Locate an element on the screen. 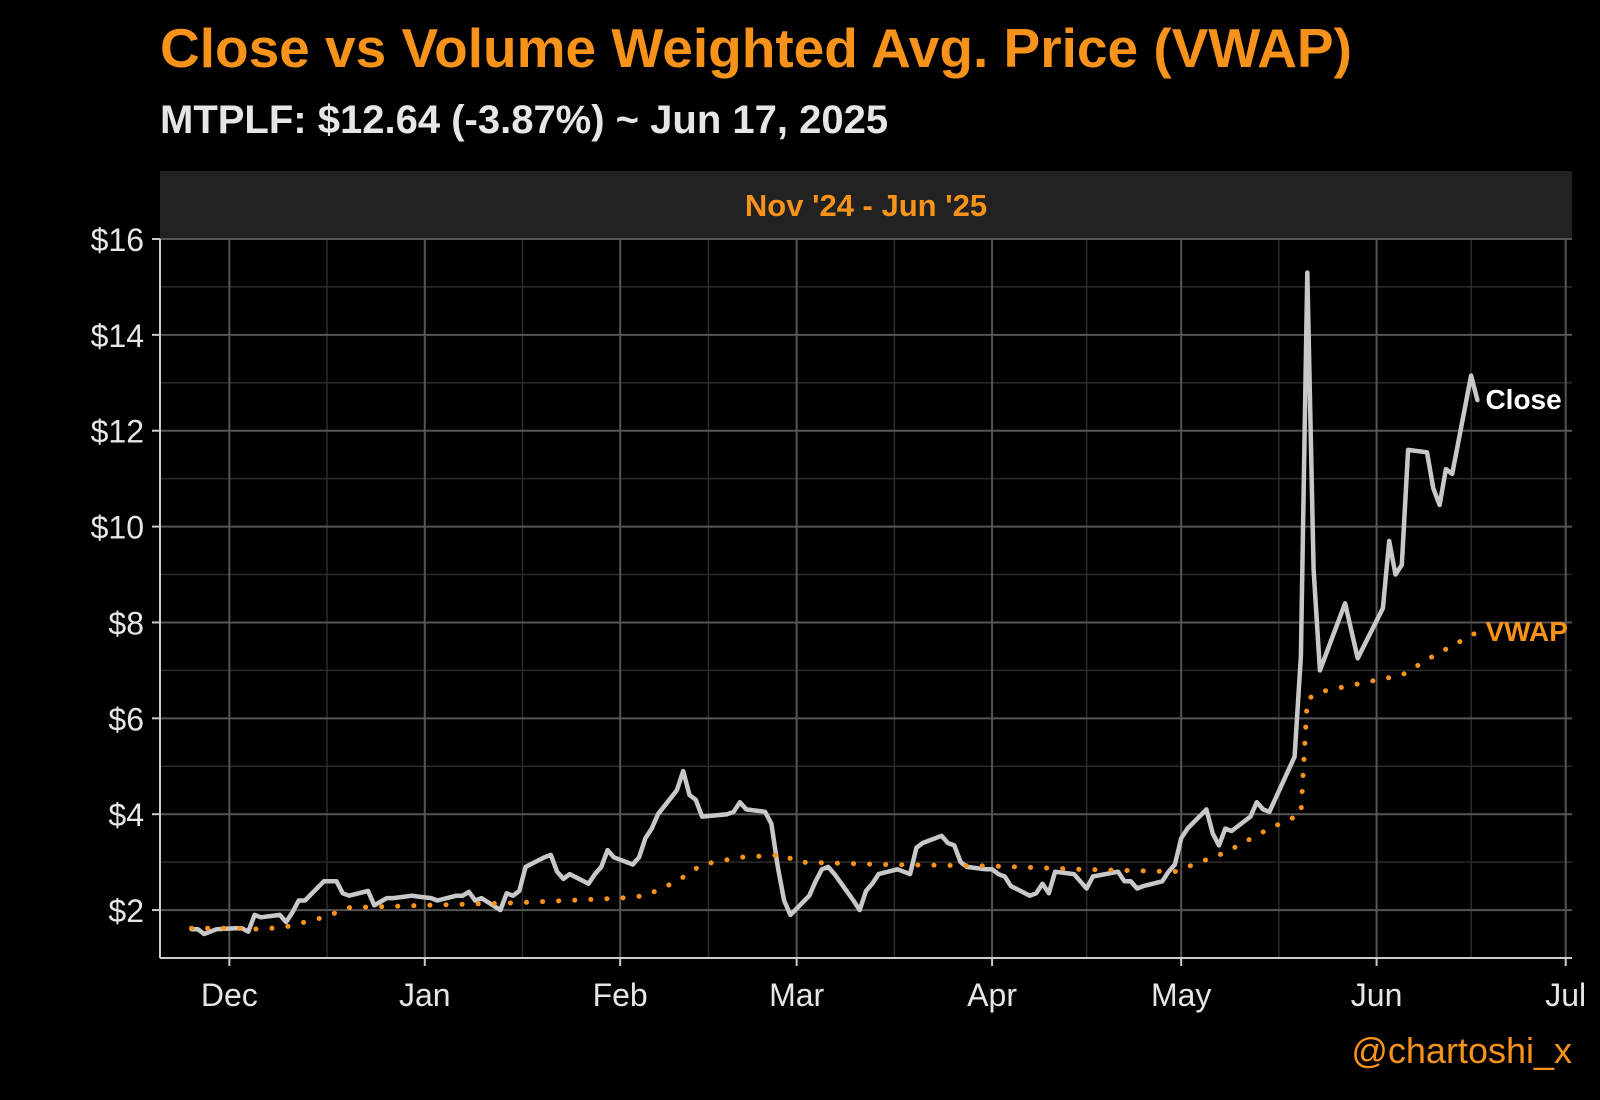 The image size is (1600, 1100). panel-label: Nov '24 - Jun '25 is located at coordinates (866, 205).